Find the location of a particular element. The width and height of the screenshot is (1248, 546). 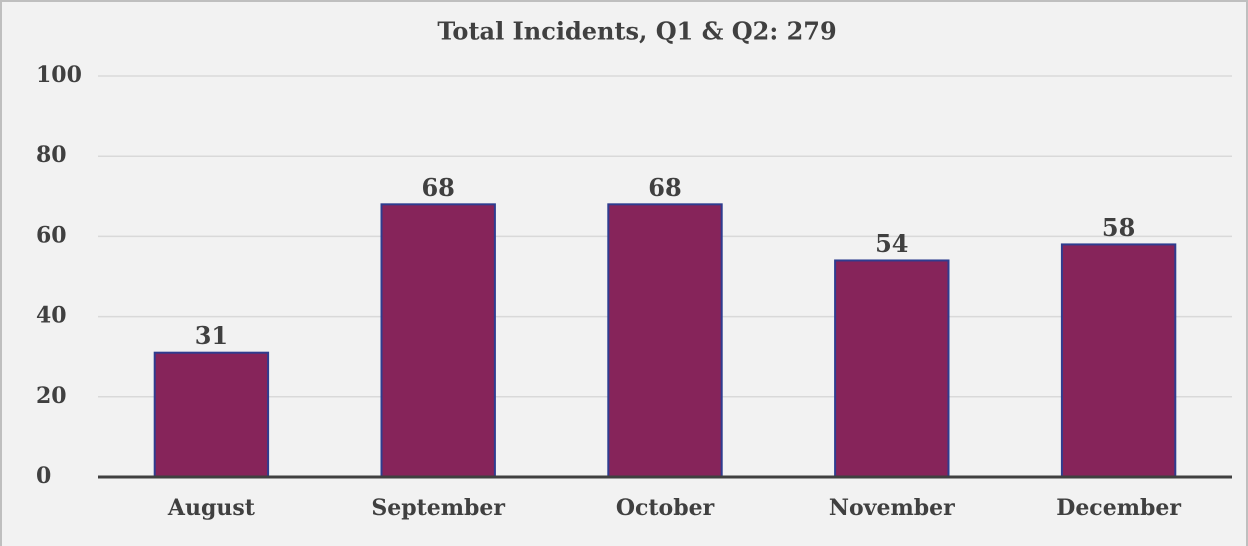

x-tick-label: August is located at coordinates (211, 508).